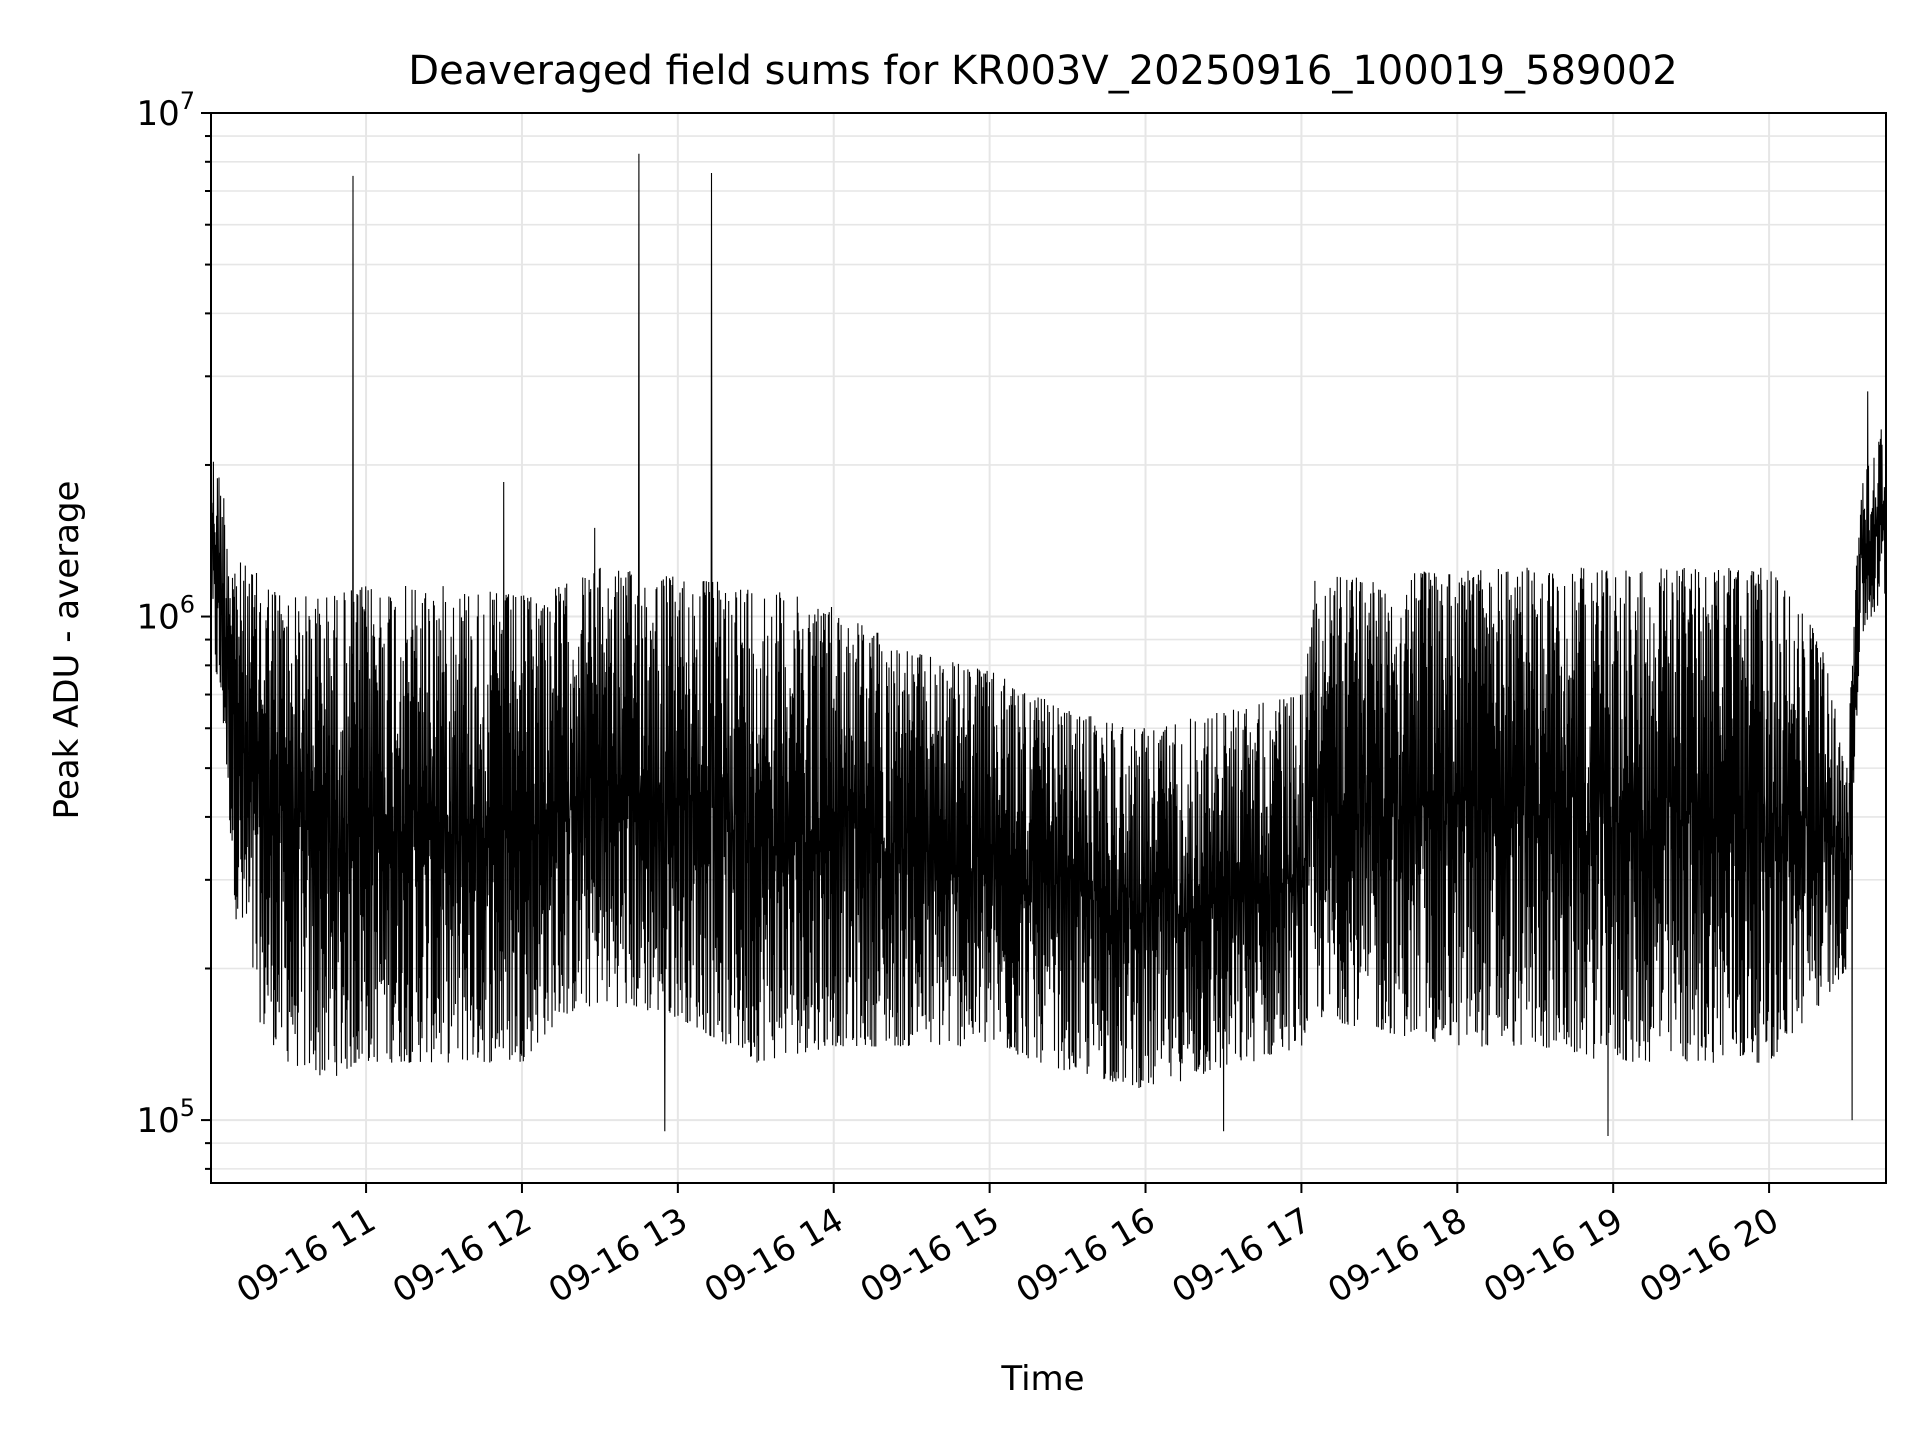 The height and width of the screenshot is (1440, 1920). Describe the element at coordinates (165, 1117) in the screenshot. I see `y-tick-label: 10⁵` at that location.